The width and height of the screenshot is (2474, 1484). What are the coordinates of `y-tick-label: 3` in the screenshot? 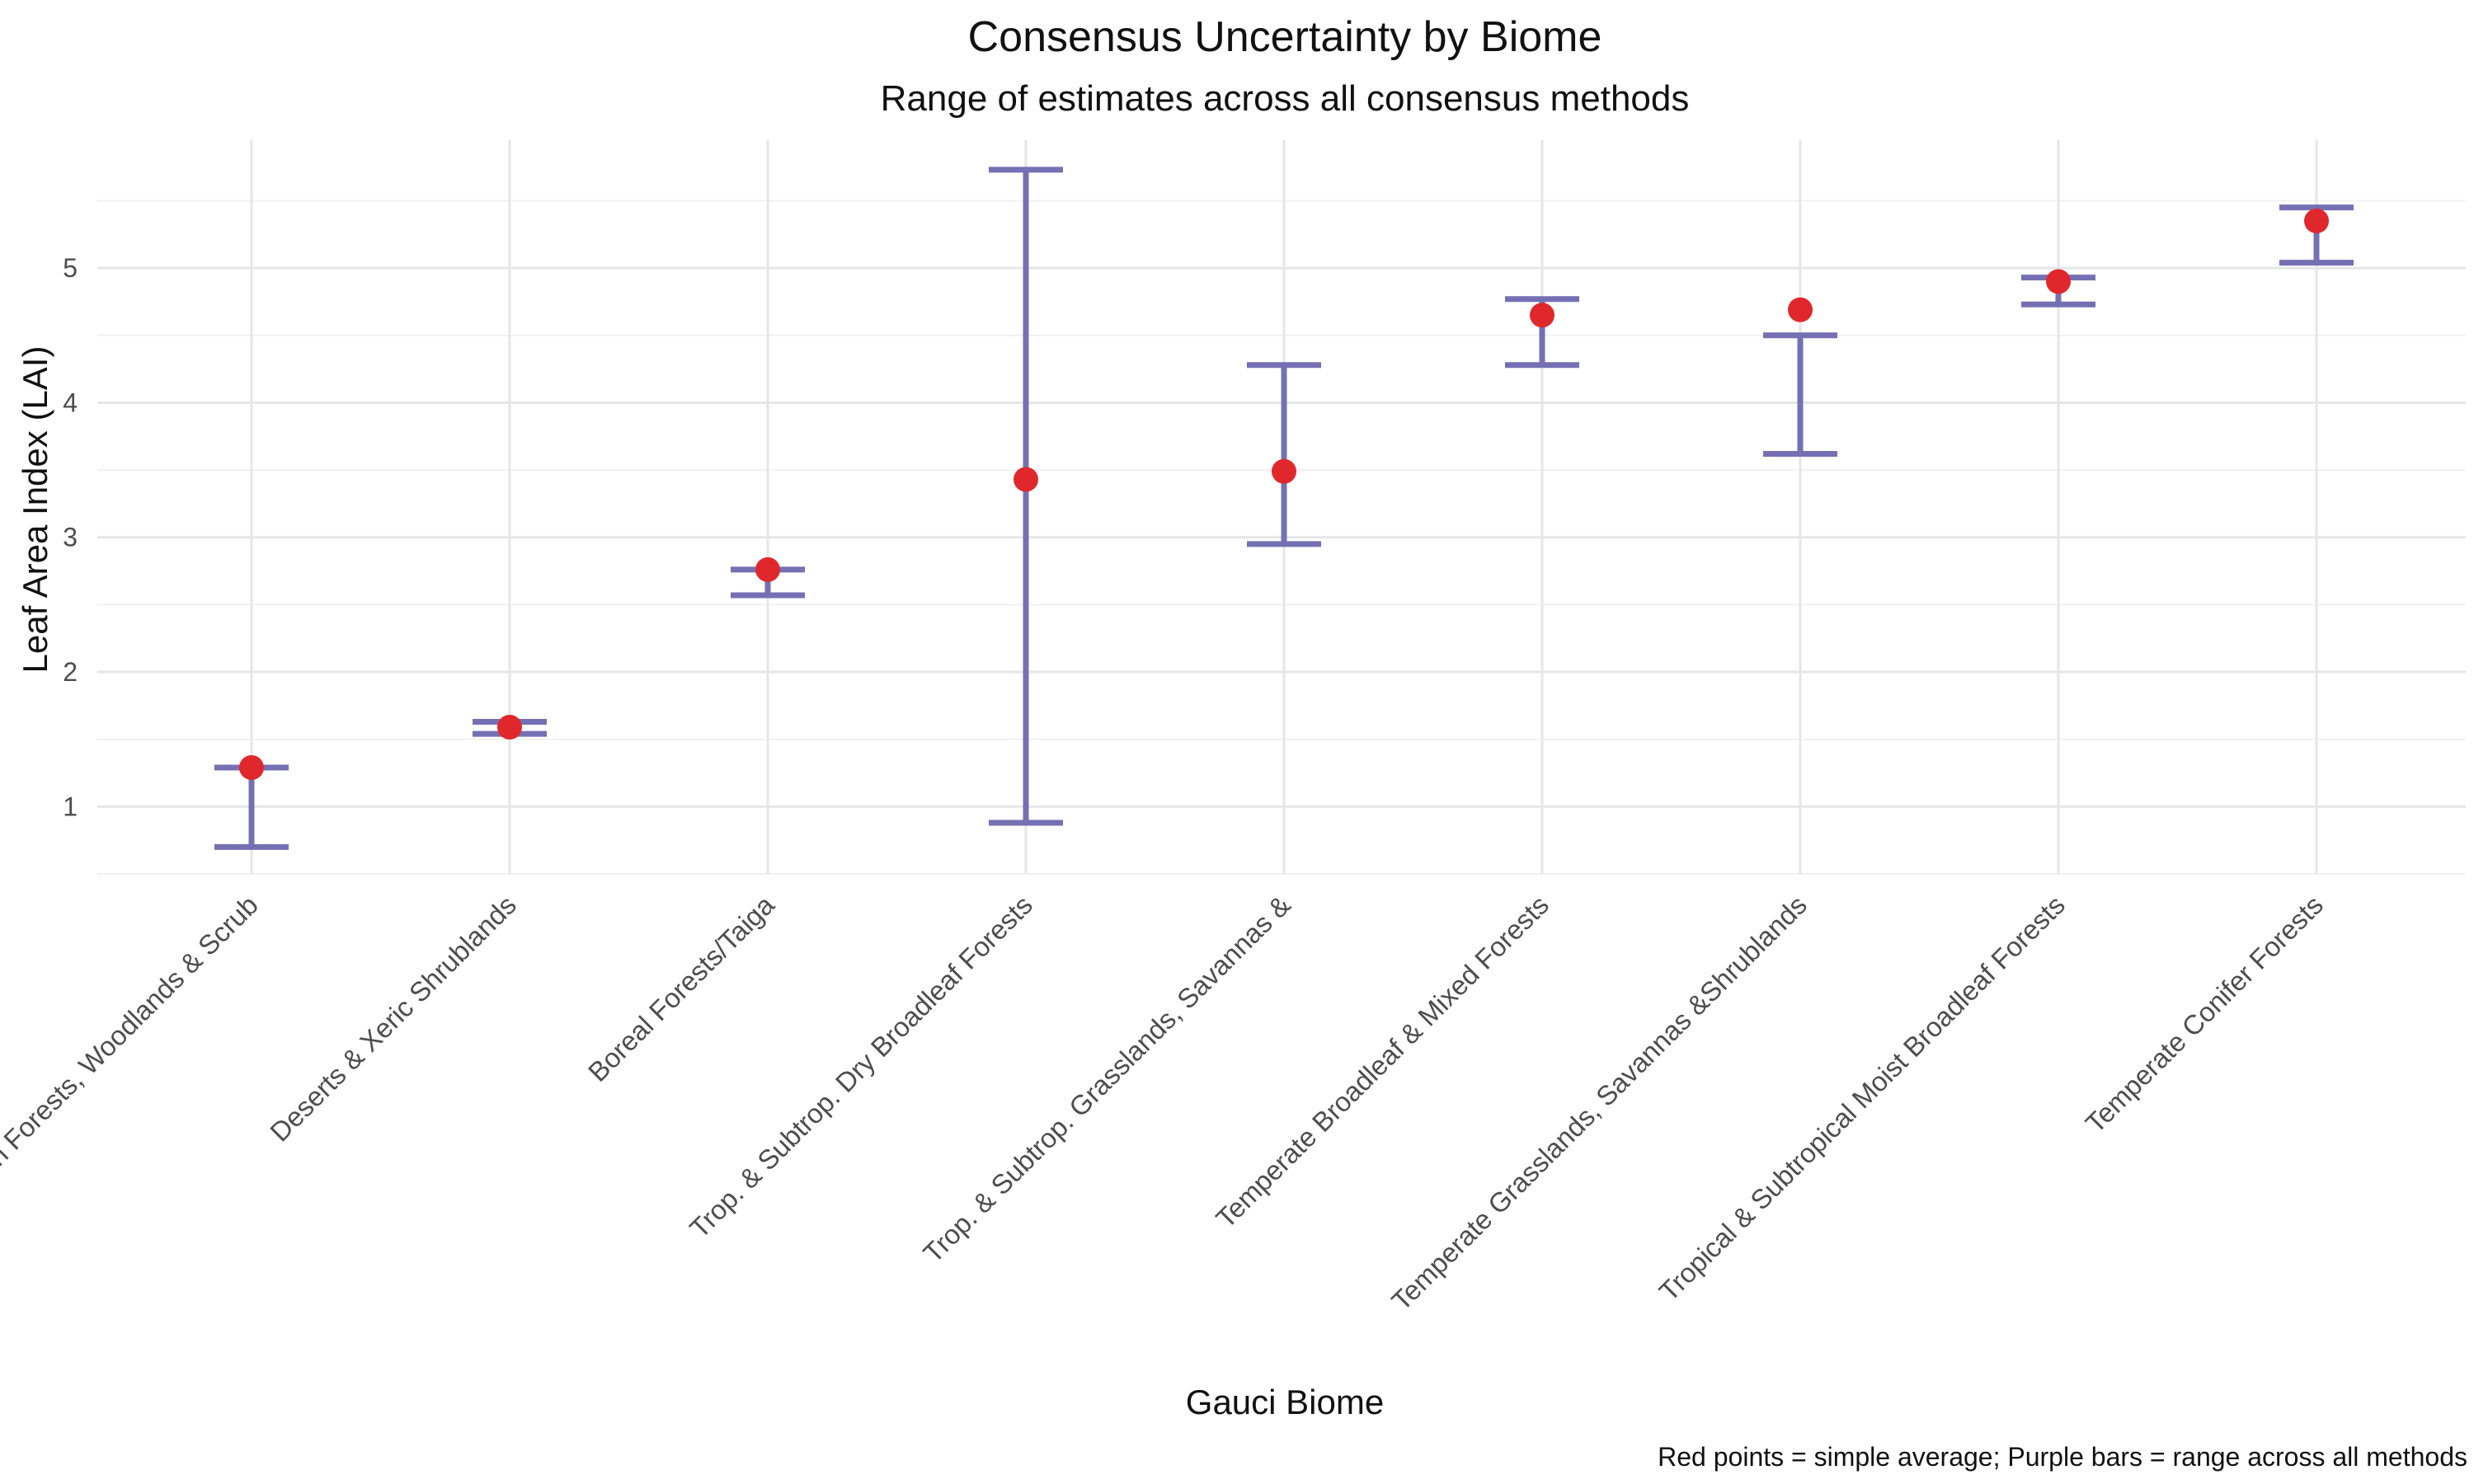 It's located at (70, 537).